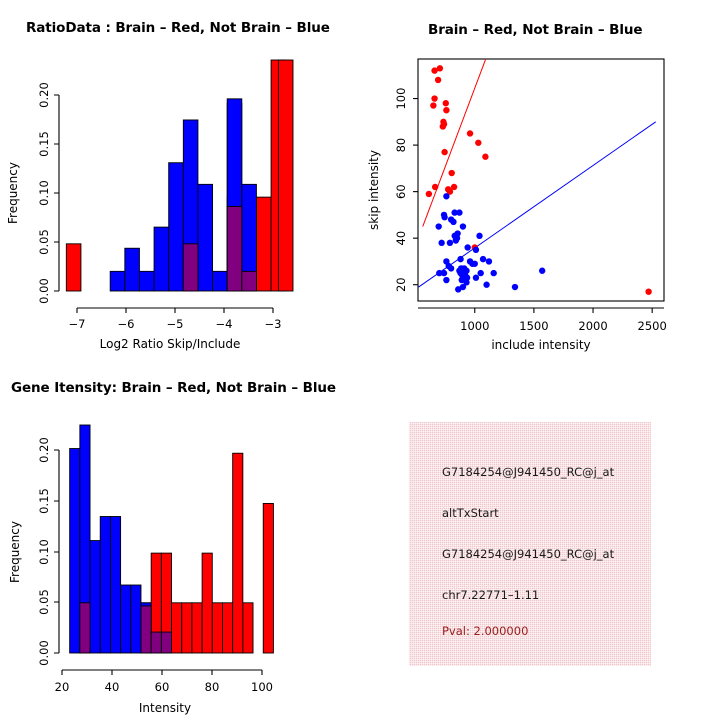  What do you see at coordinates (537, 204) in the screenshot?
I see `not-brain-trend` at bounding box center [537, 204].